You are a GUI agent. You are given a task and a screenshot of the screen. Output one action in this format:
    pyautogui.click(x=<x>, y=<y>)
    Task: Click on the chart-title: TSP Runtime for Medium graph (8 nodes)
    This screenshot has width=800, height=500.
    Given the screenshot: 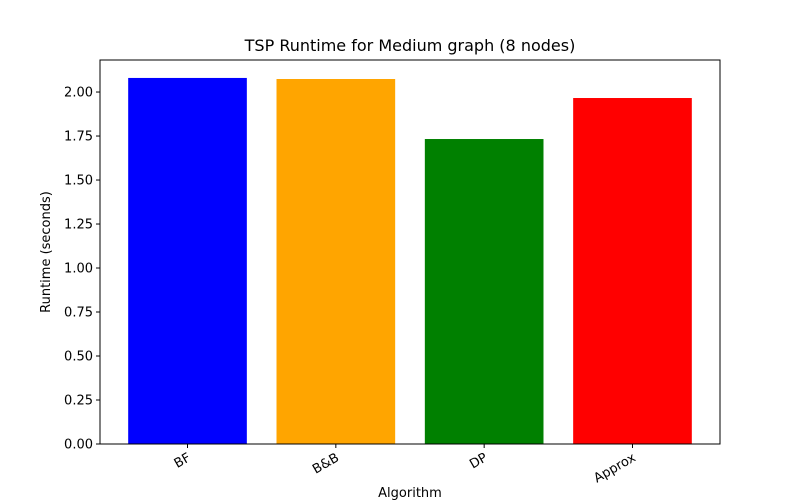 What is the action you would take?
    pyautogui.click(x=410, y=45)
    